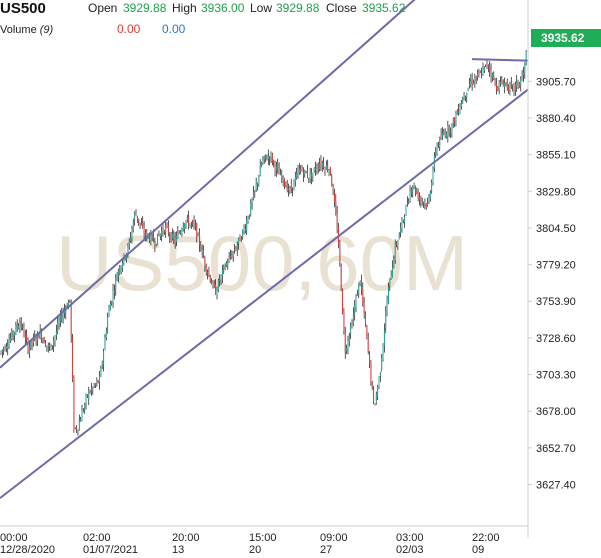 The width and height of the screenshot is (601, 558). Describe the element at coordinates (384, 8) in the screenshot. I see `close-value: 3935.62` at that location.